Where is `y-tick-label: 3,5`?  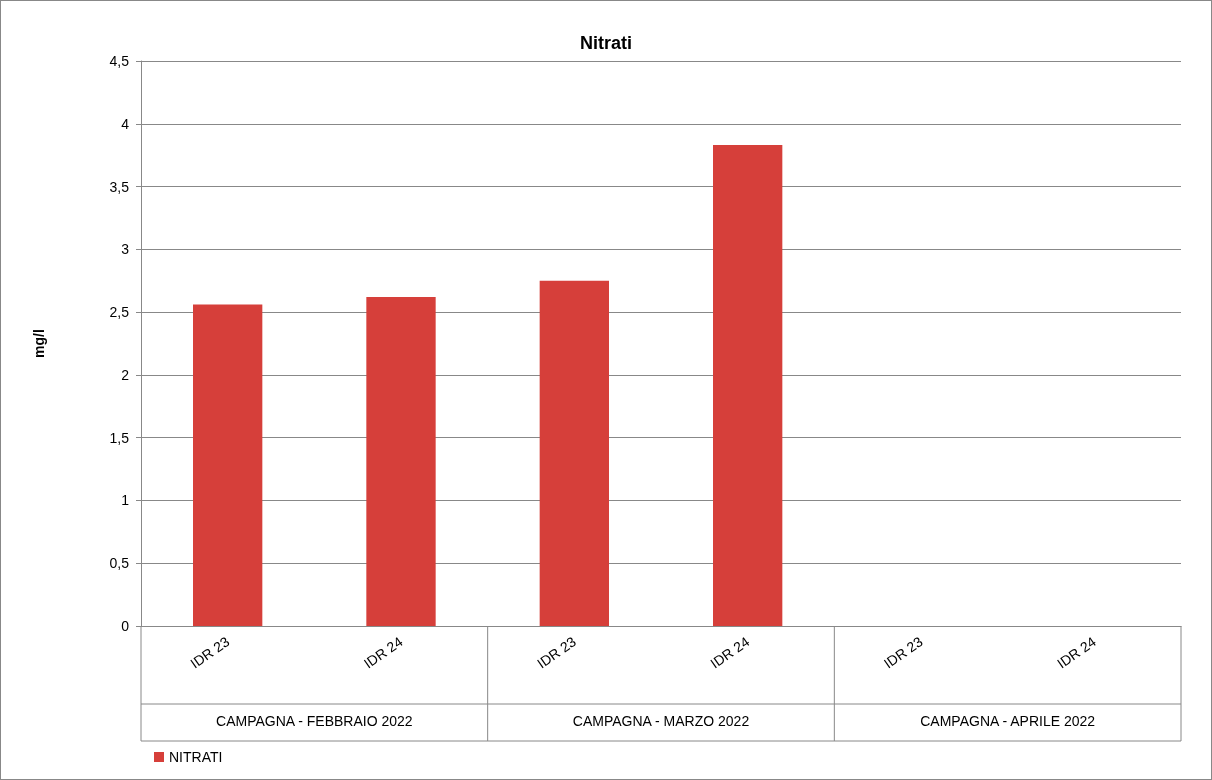 y-tick-label: 3,5 is located at coordinates (119, 186).